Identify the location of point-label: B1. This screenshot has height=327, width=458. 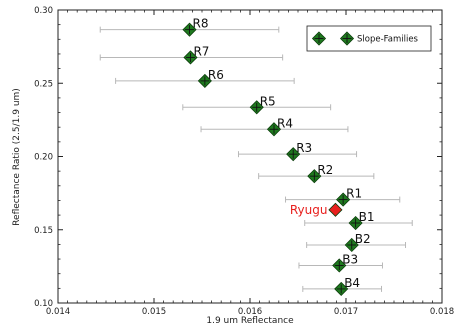
(367, 217).